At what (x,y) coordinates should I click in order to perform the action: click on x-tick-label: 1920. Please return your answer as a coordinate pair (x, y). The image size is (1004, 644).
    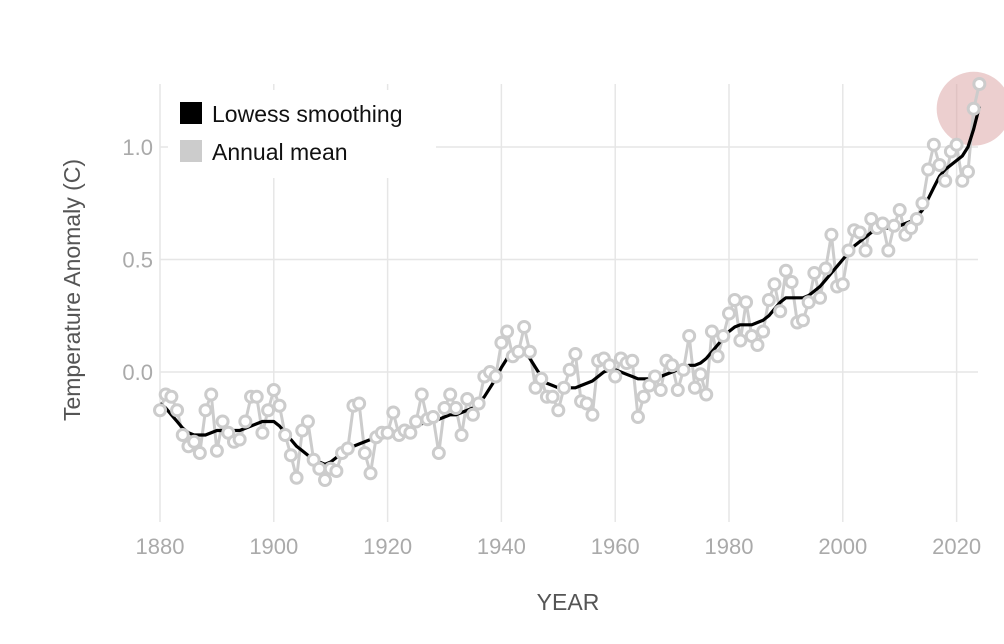
    Looking at the image, I should click on (387, 546).